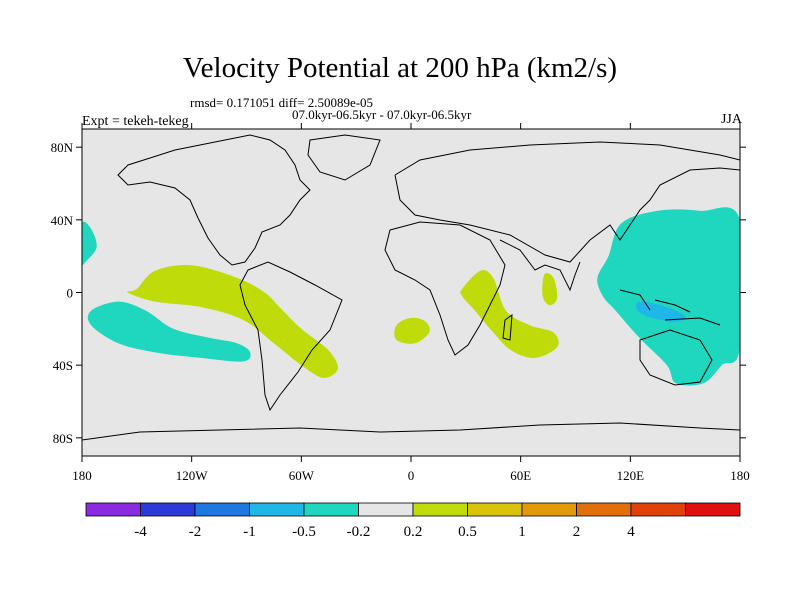 The height and width of the screenshot is (600, 800). I want to click on region-south-atlantic-positive, so click(412, 330).